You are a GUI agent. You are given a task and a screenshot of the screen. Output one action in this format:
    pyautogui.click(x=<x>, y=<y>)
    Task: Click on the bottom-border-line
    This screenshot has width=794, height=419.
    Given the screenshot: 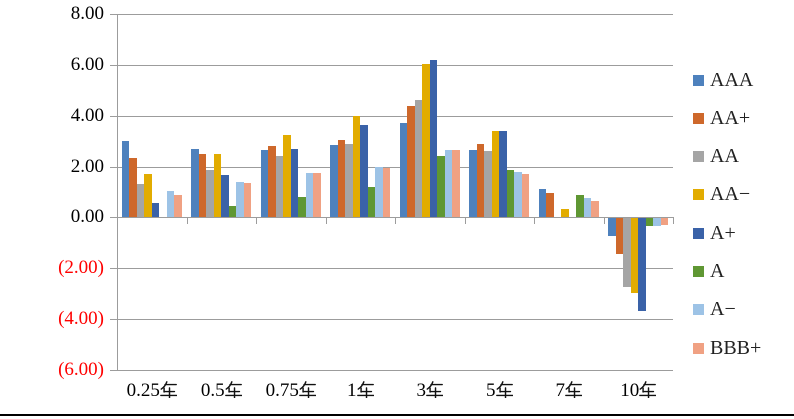 What is the action you would take?
    pyautogui.click(x=397, y=415)
    